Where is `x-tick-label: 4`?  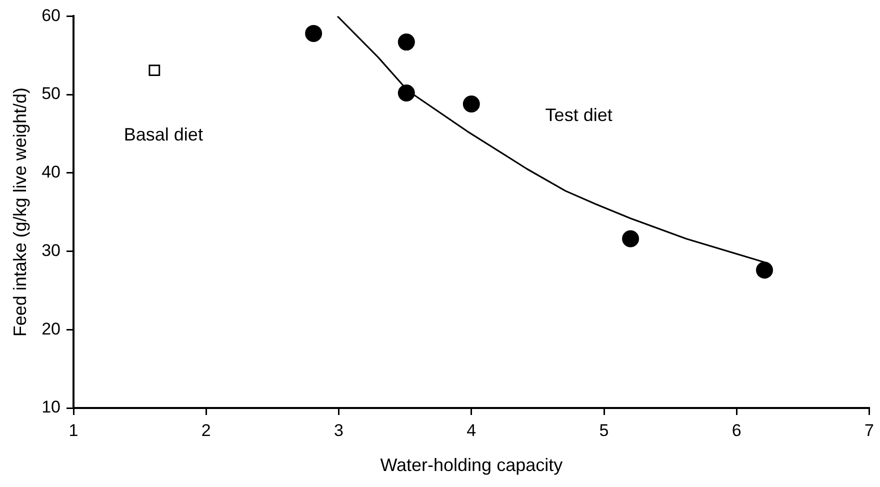 x-tick-label: 4 is located at coordinates (471, 430).